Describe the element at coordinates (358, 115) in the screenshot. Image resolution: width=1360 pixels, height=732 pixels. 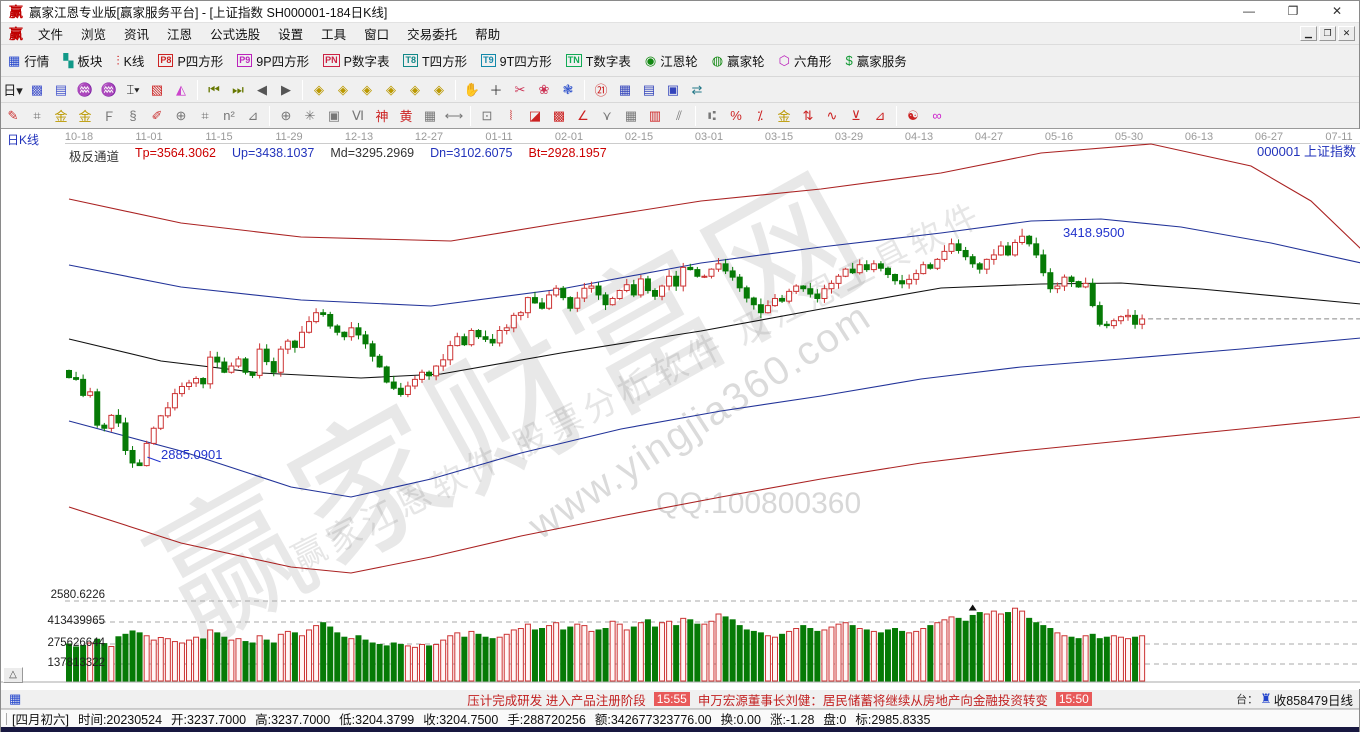
I see `roman-six-icon: Ⅵ` at that location.